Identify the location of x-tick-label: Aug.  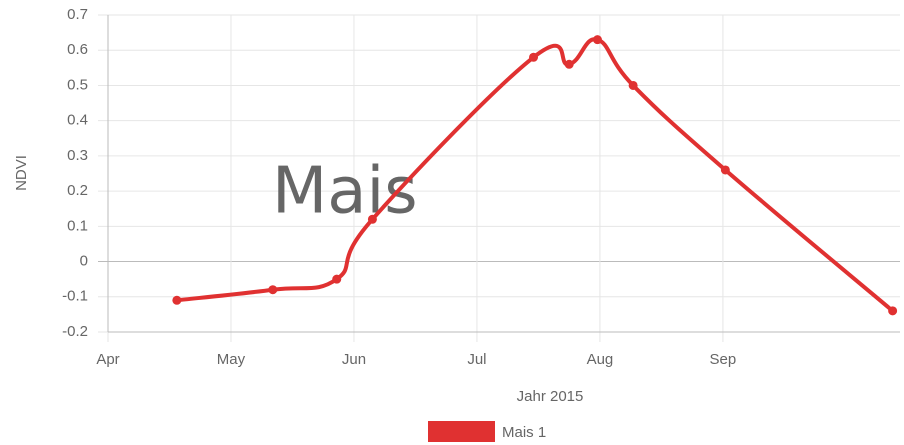
(600, 359).